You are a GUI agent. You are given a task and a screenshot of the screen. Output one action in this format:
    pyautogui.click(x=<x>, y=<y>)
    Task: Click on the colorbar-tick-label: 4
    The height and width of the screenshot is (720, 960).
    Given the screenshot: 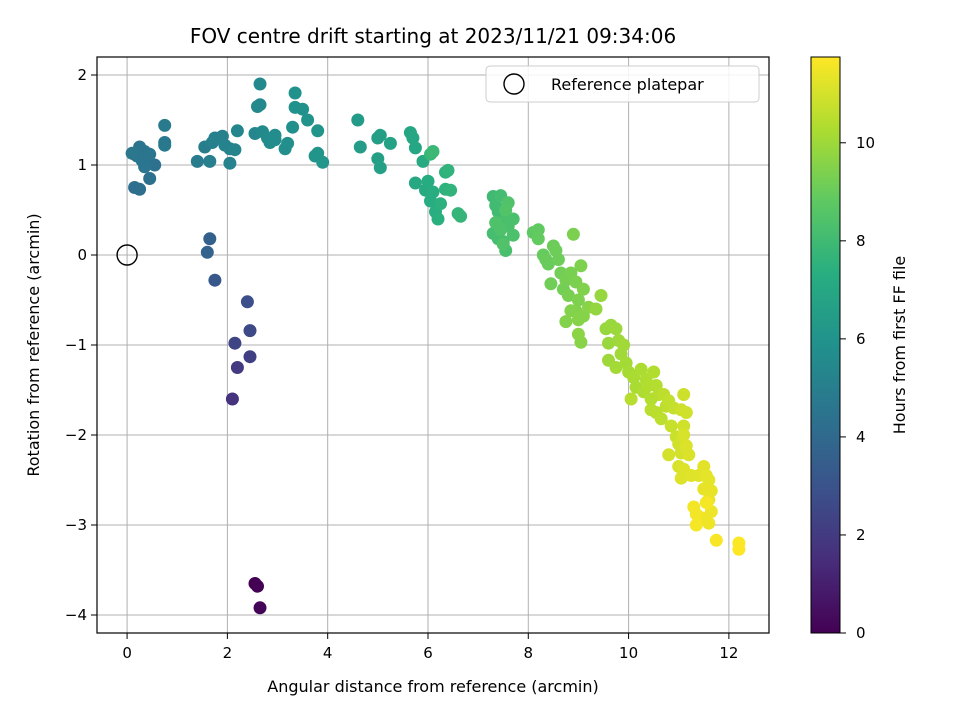 What is the action you would take?
    pyautogui.click(x=861, y=437)
    